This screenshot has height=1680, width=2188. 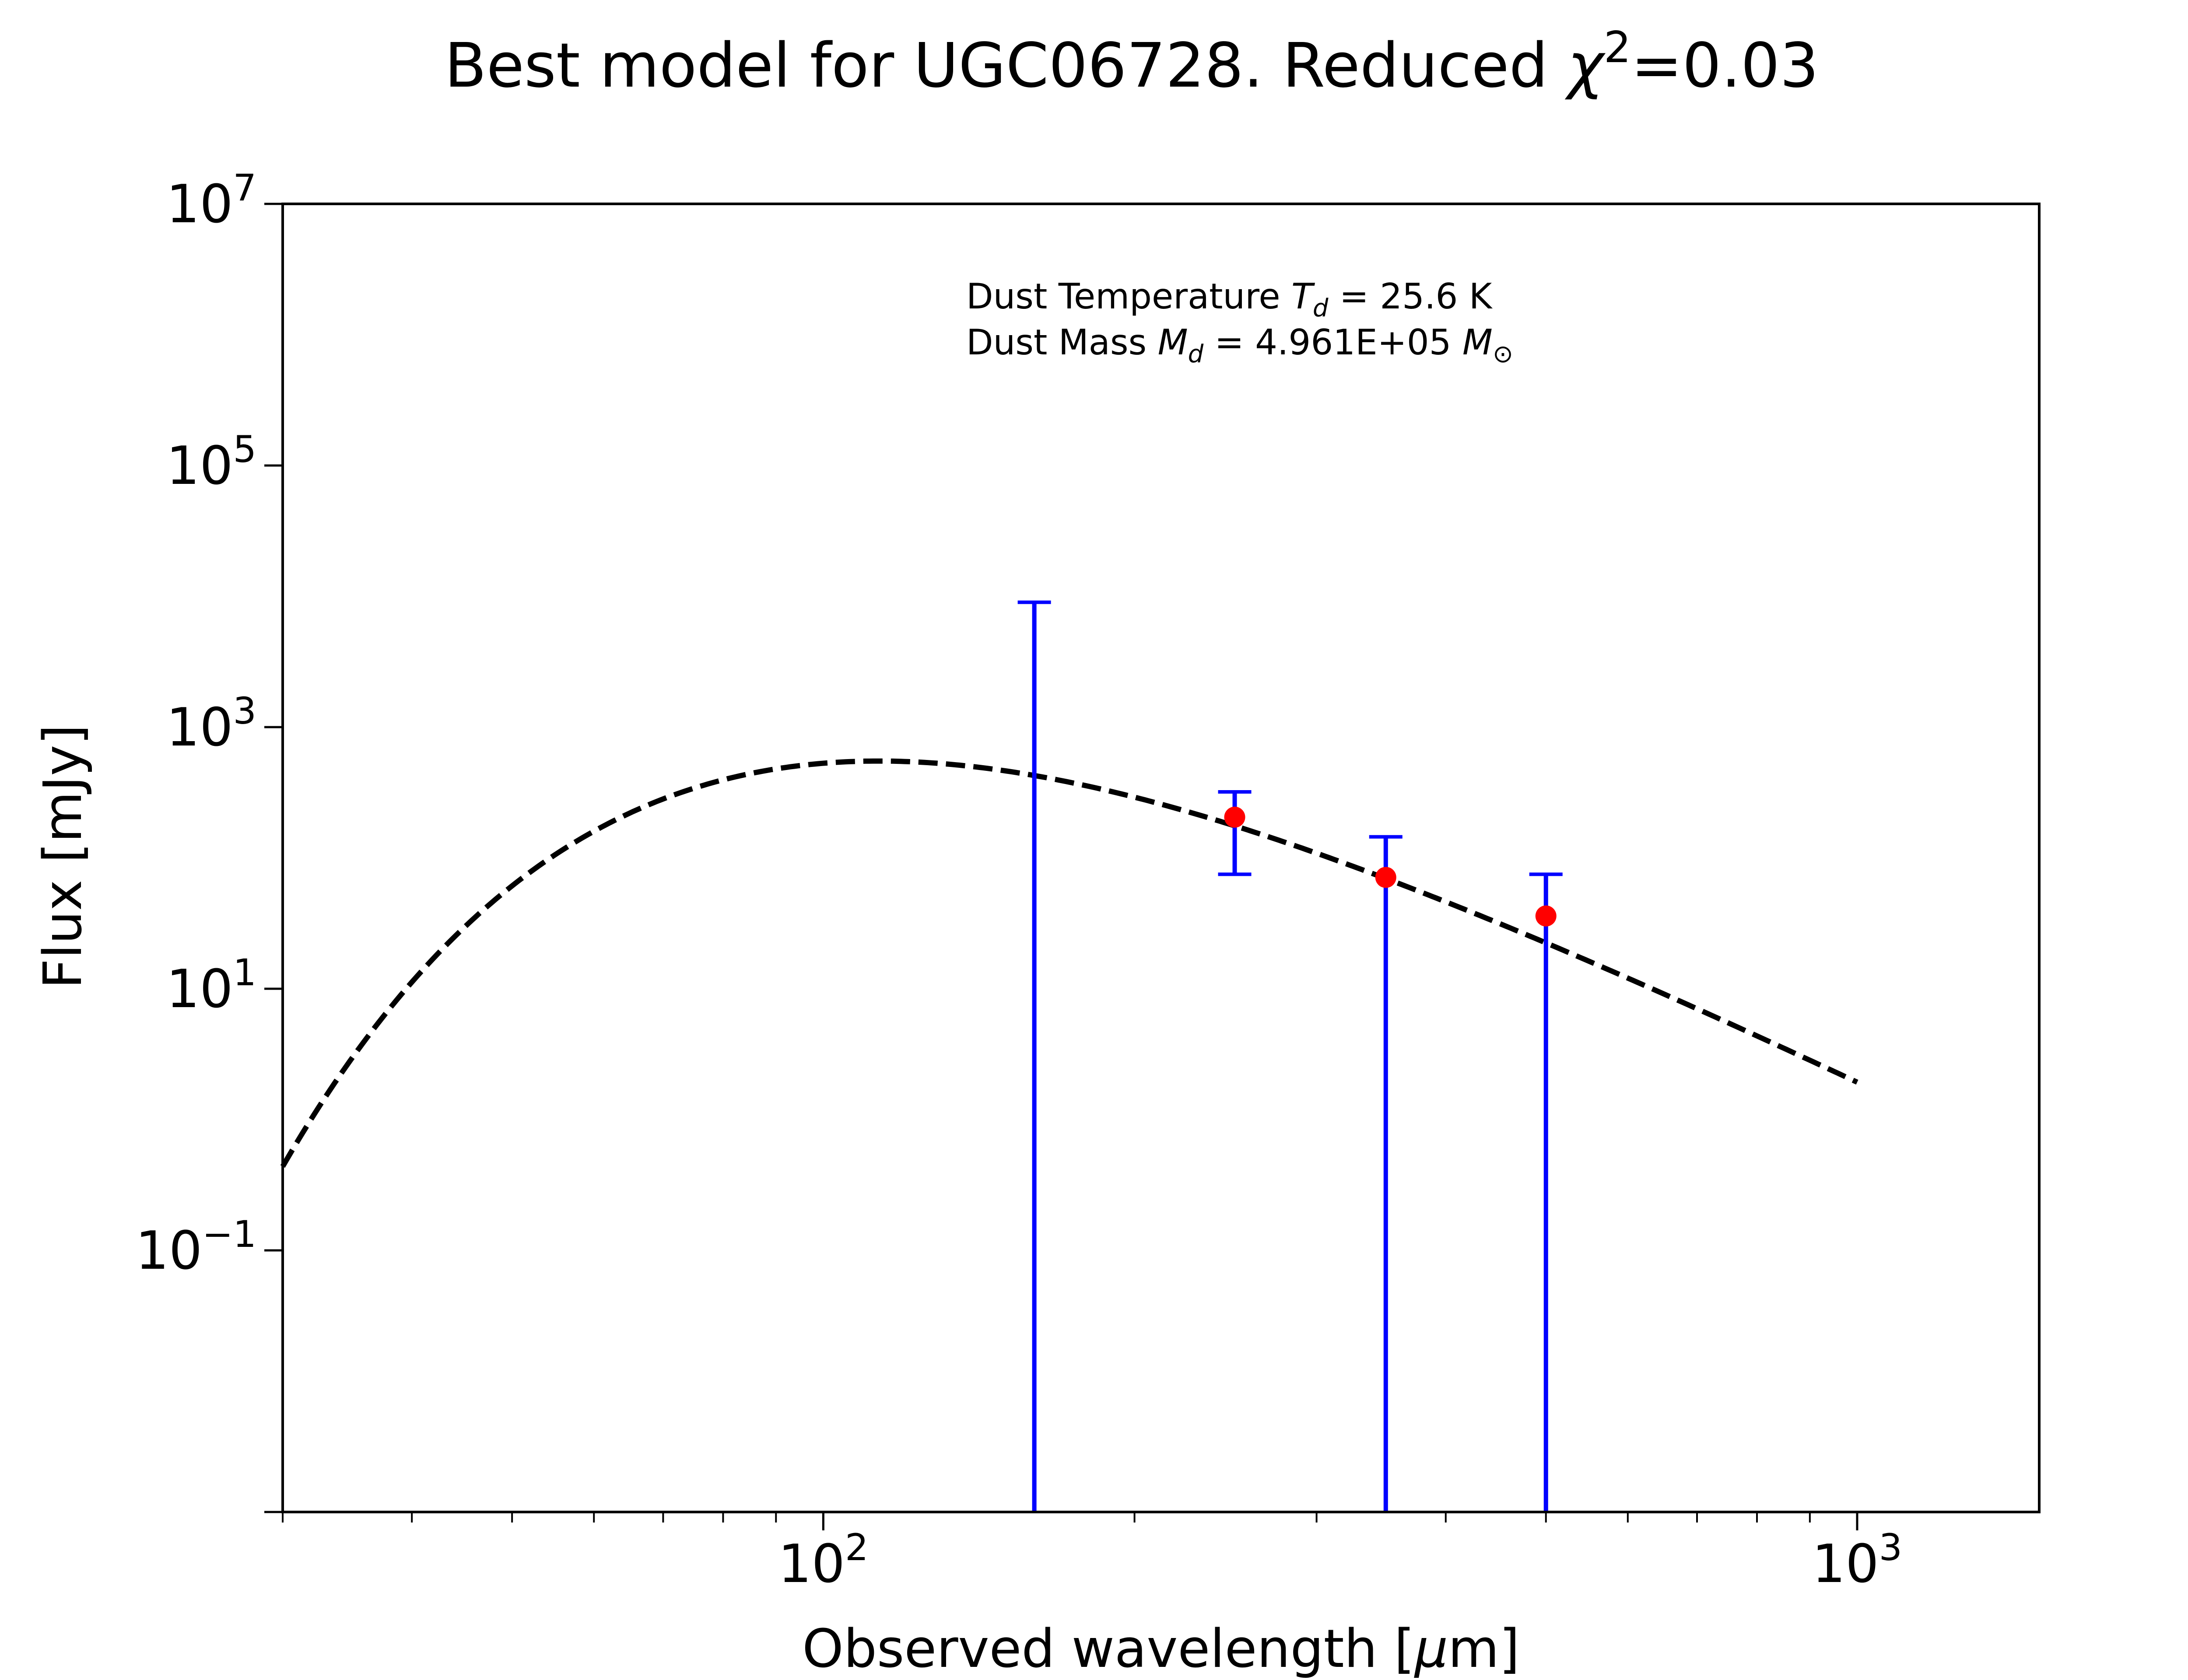 What do you see at coordinates (1290, 1056) in the screenshot?
I see `errorbar-layer` at bounding box center [1290, 1056].